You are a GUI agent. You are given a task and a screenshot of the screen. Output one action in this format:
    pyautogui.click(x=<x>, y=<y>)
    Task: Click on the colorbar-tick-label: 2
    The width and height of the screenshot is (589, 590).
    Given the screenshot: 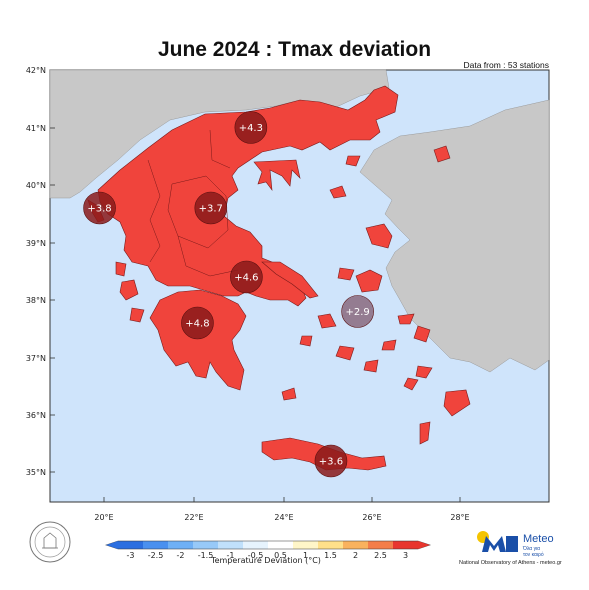 What is the action you would take?
    pyautogui.click(x=355, y=555)
    